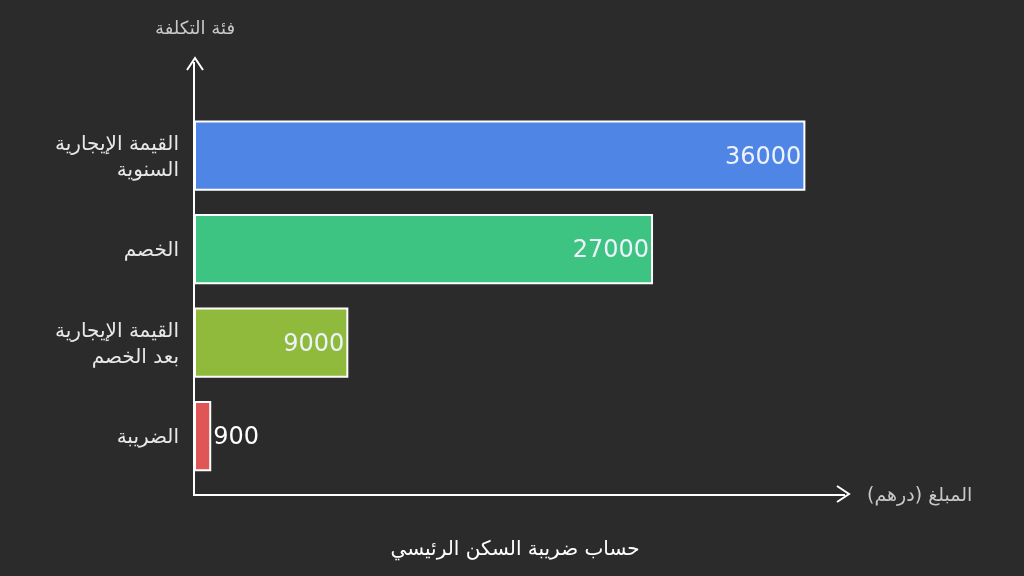 The height and width of the screenshot is (576, 1024). Describe the element at coordinates (920, 494) in the screenshot. I see `x-axis-title: المبلغ (درهم)` at that location.